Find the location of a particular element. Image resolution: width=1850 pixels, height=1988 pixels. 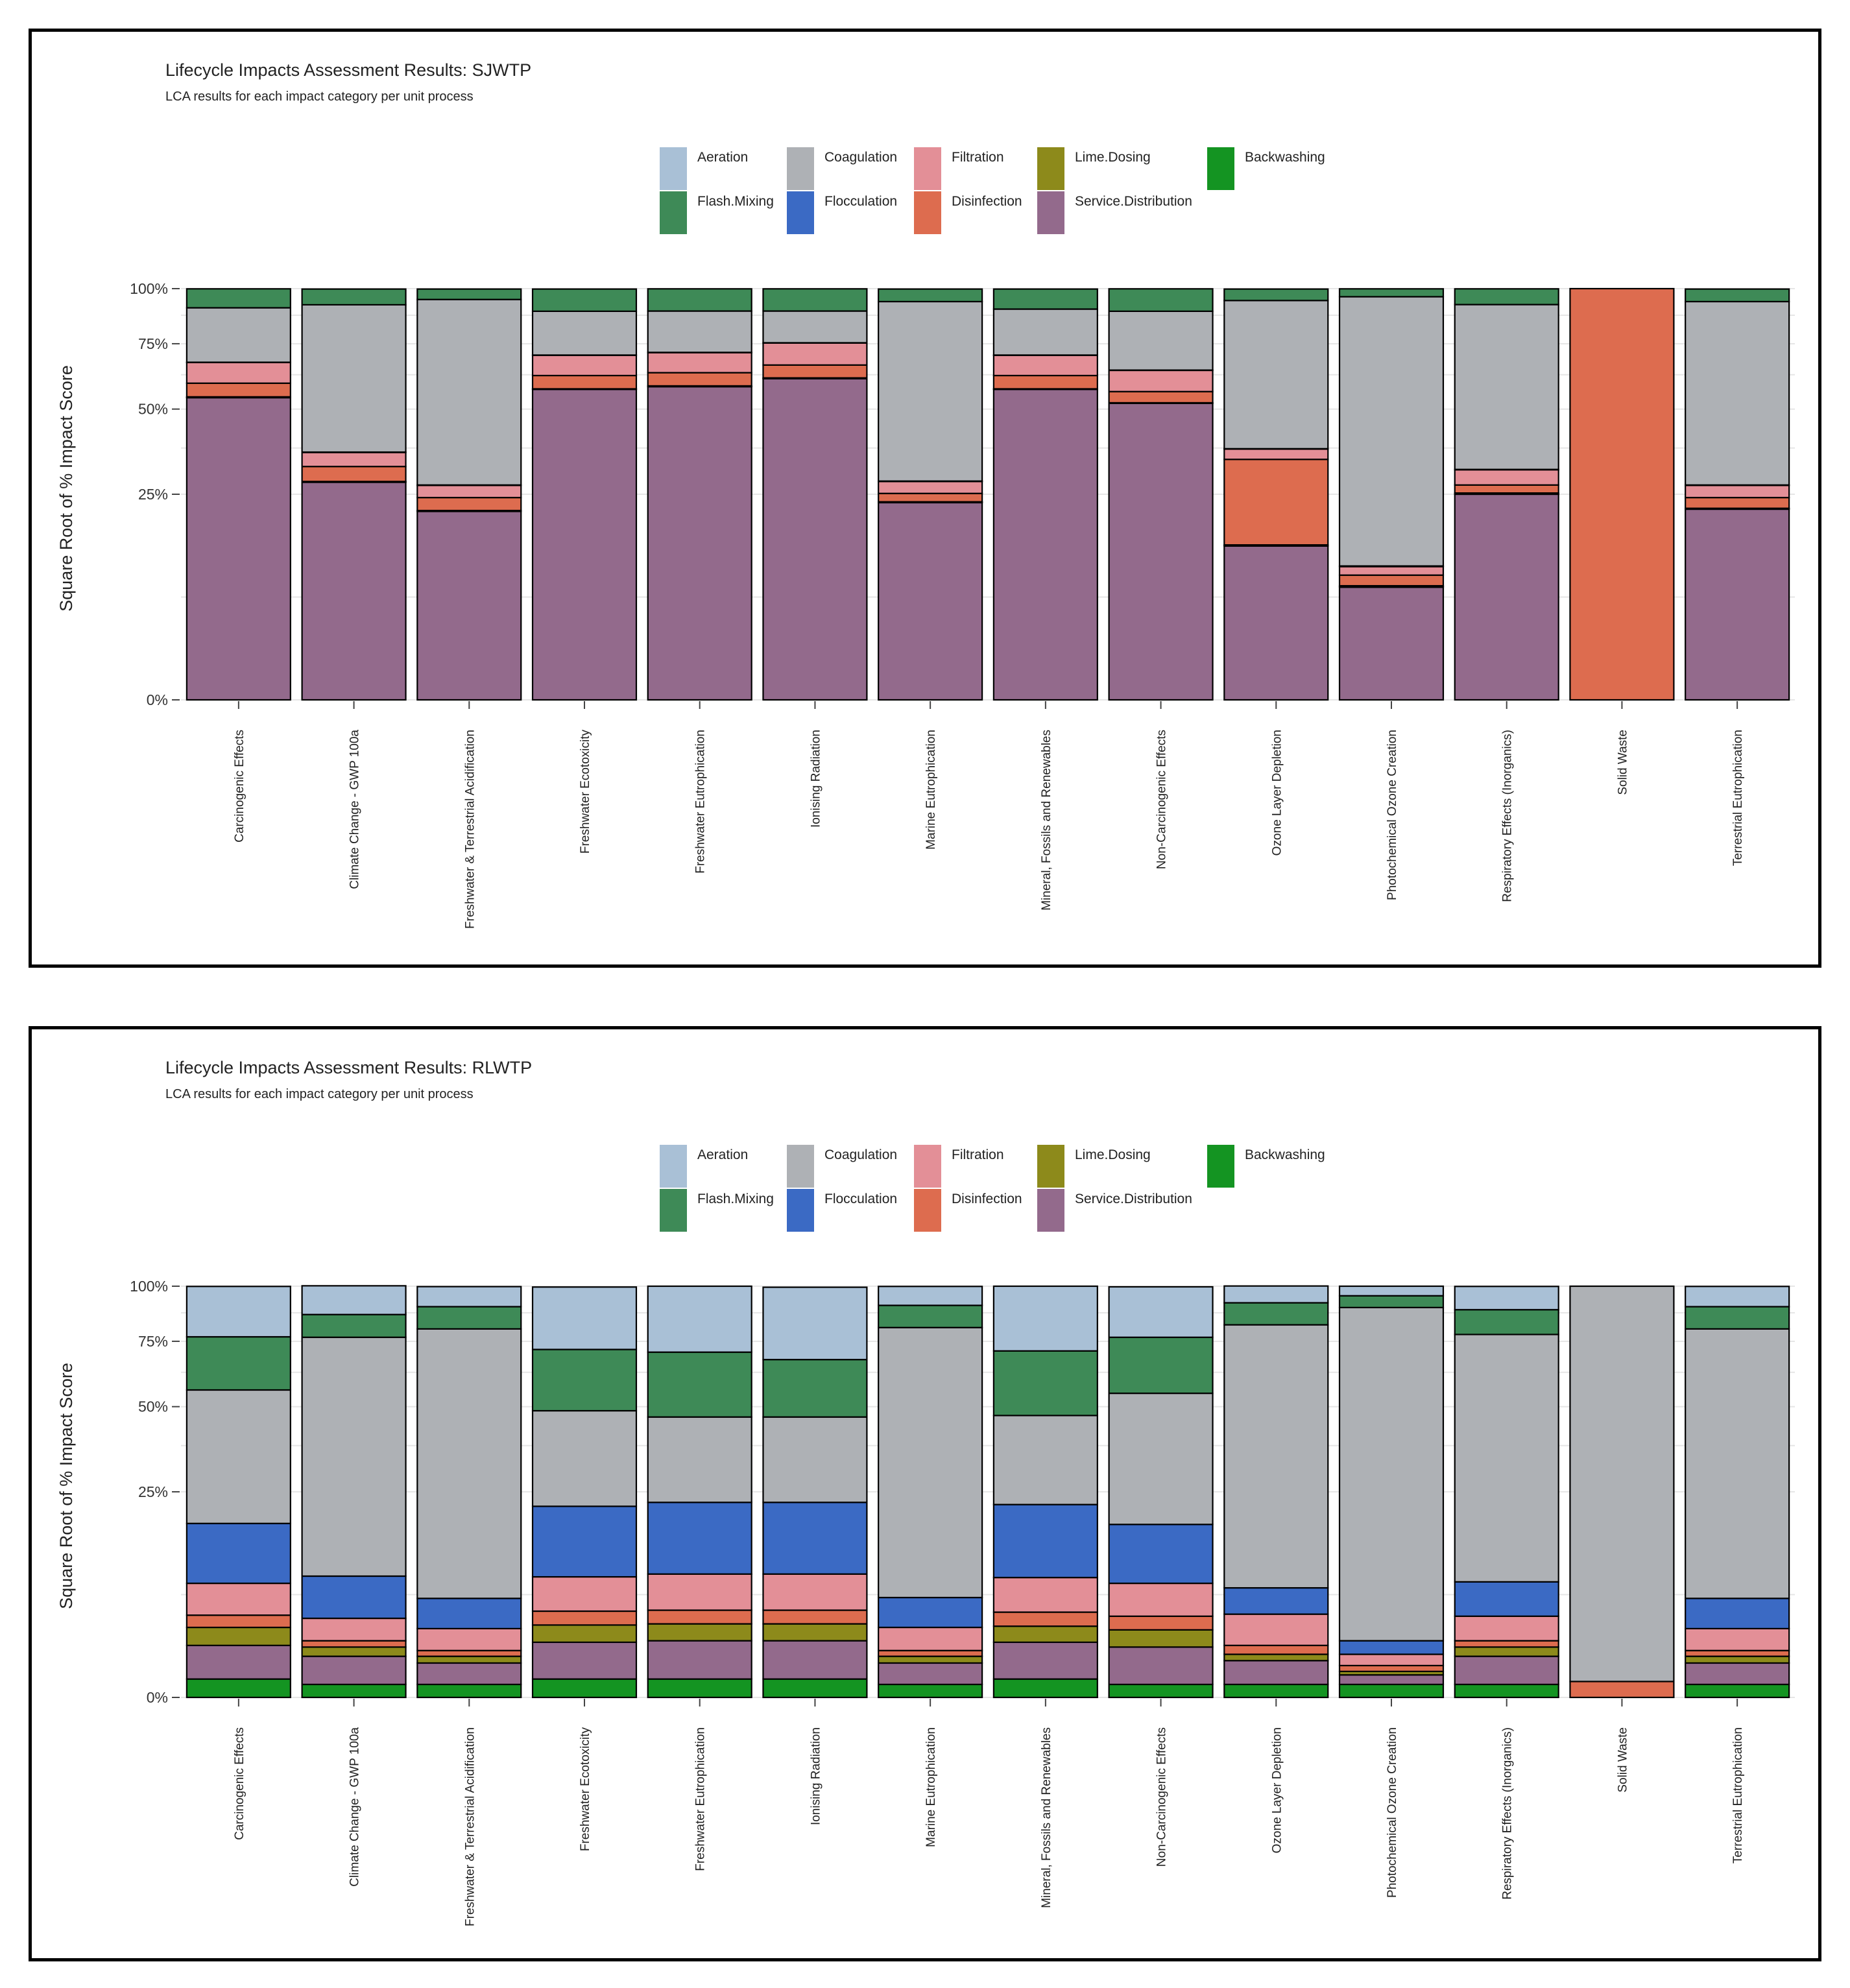

y-tick-label: 25% is located at coordinates (153, 495).